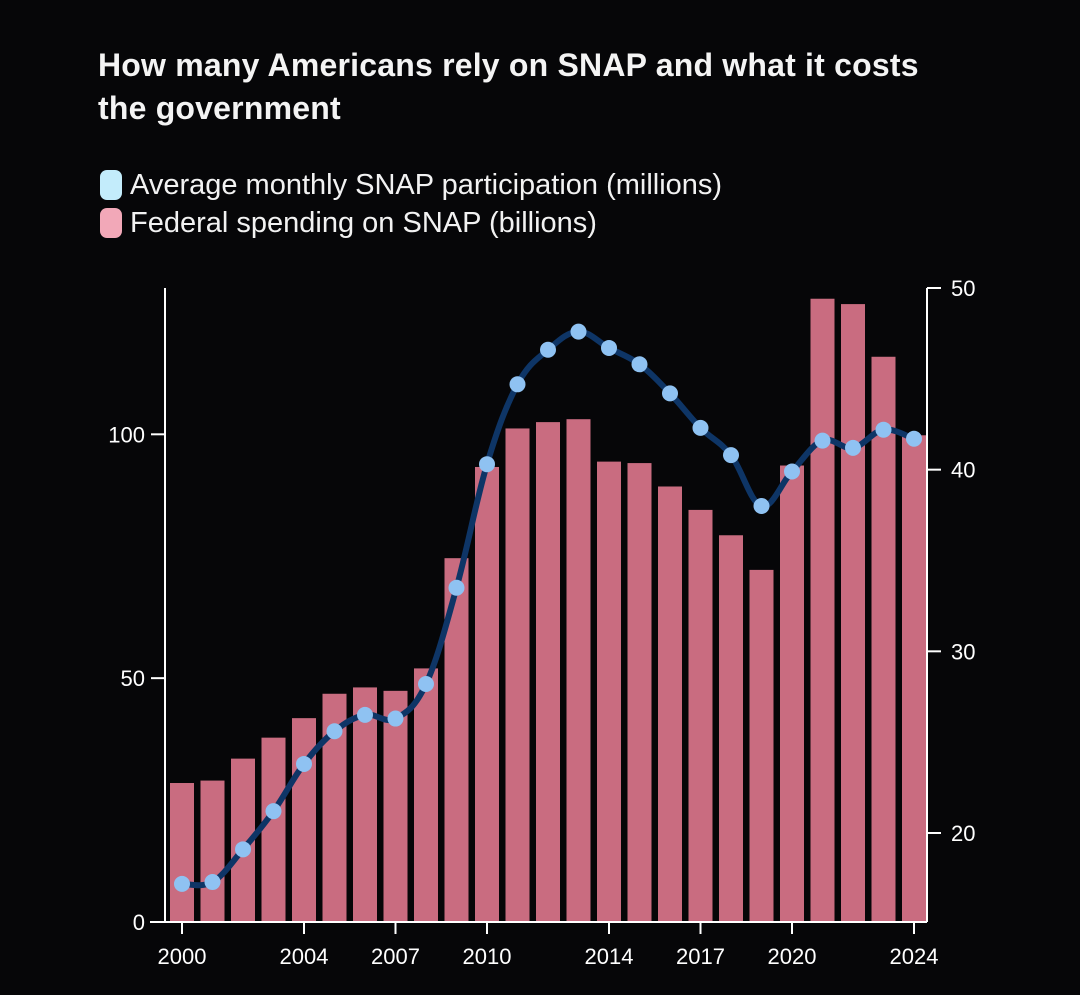 The height and width of the screenshot is (995, 1080). I want to click on bar-2000, so click(182, 852).